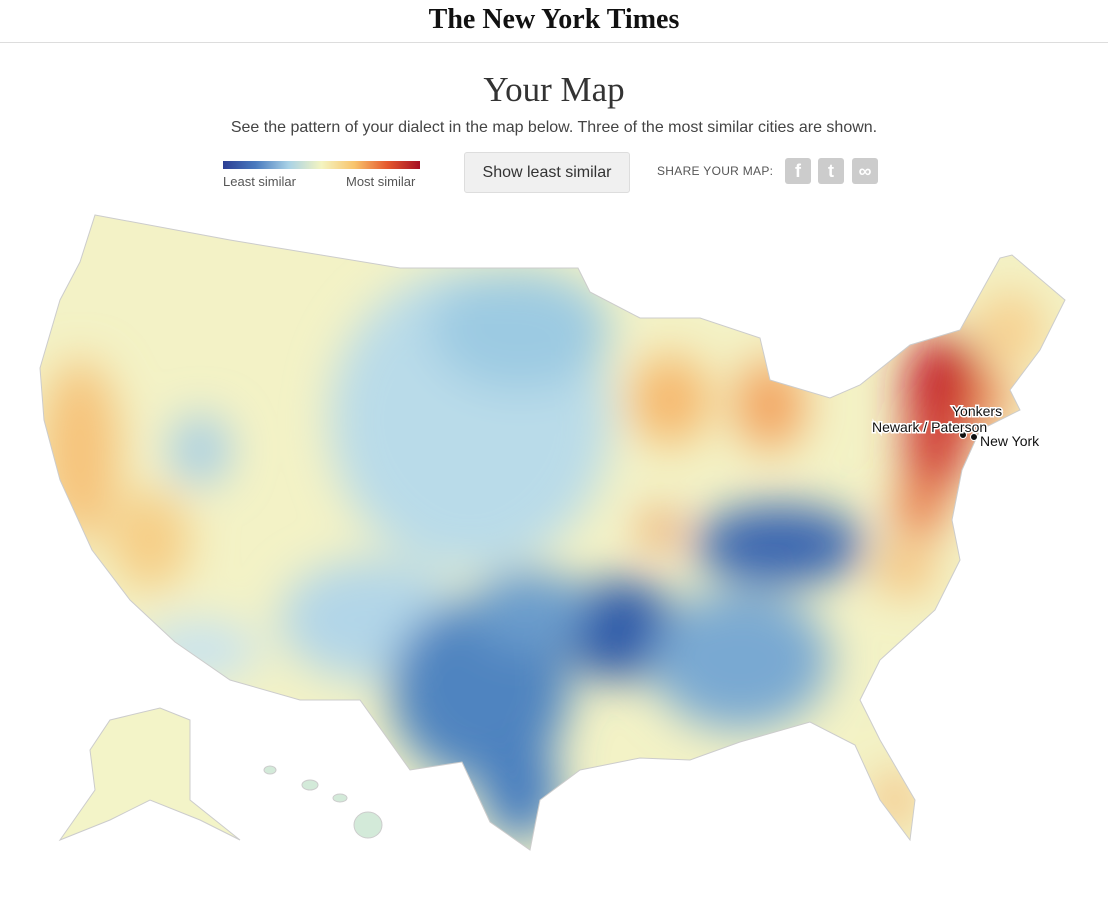 The image size is (1108, 903). What do you see at coordinates (831, 171) in the screenshot?
I see `twitter-icon: t` at bounding box center [831, 171].